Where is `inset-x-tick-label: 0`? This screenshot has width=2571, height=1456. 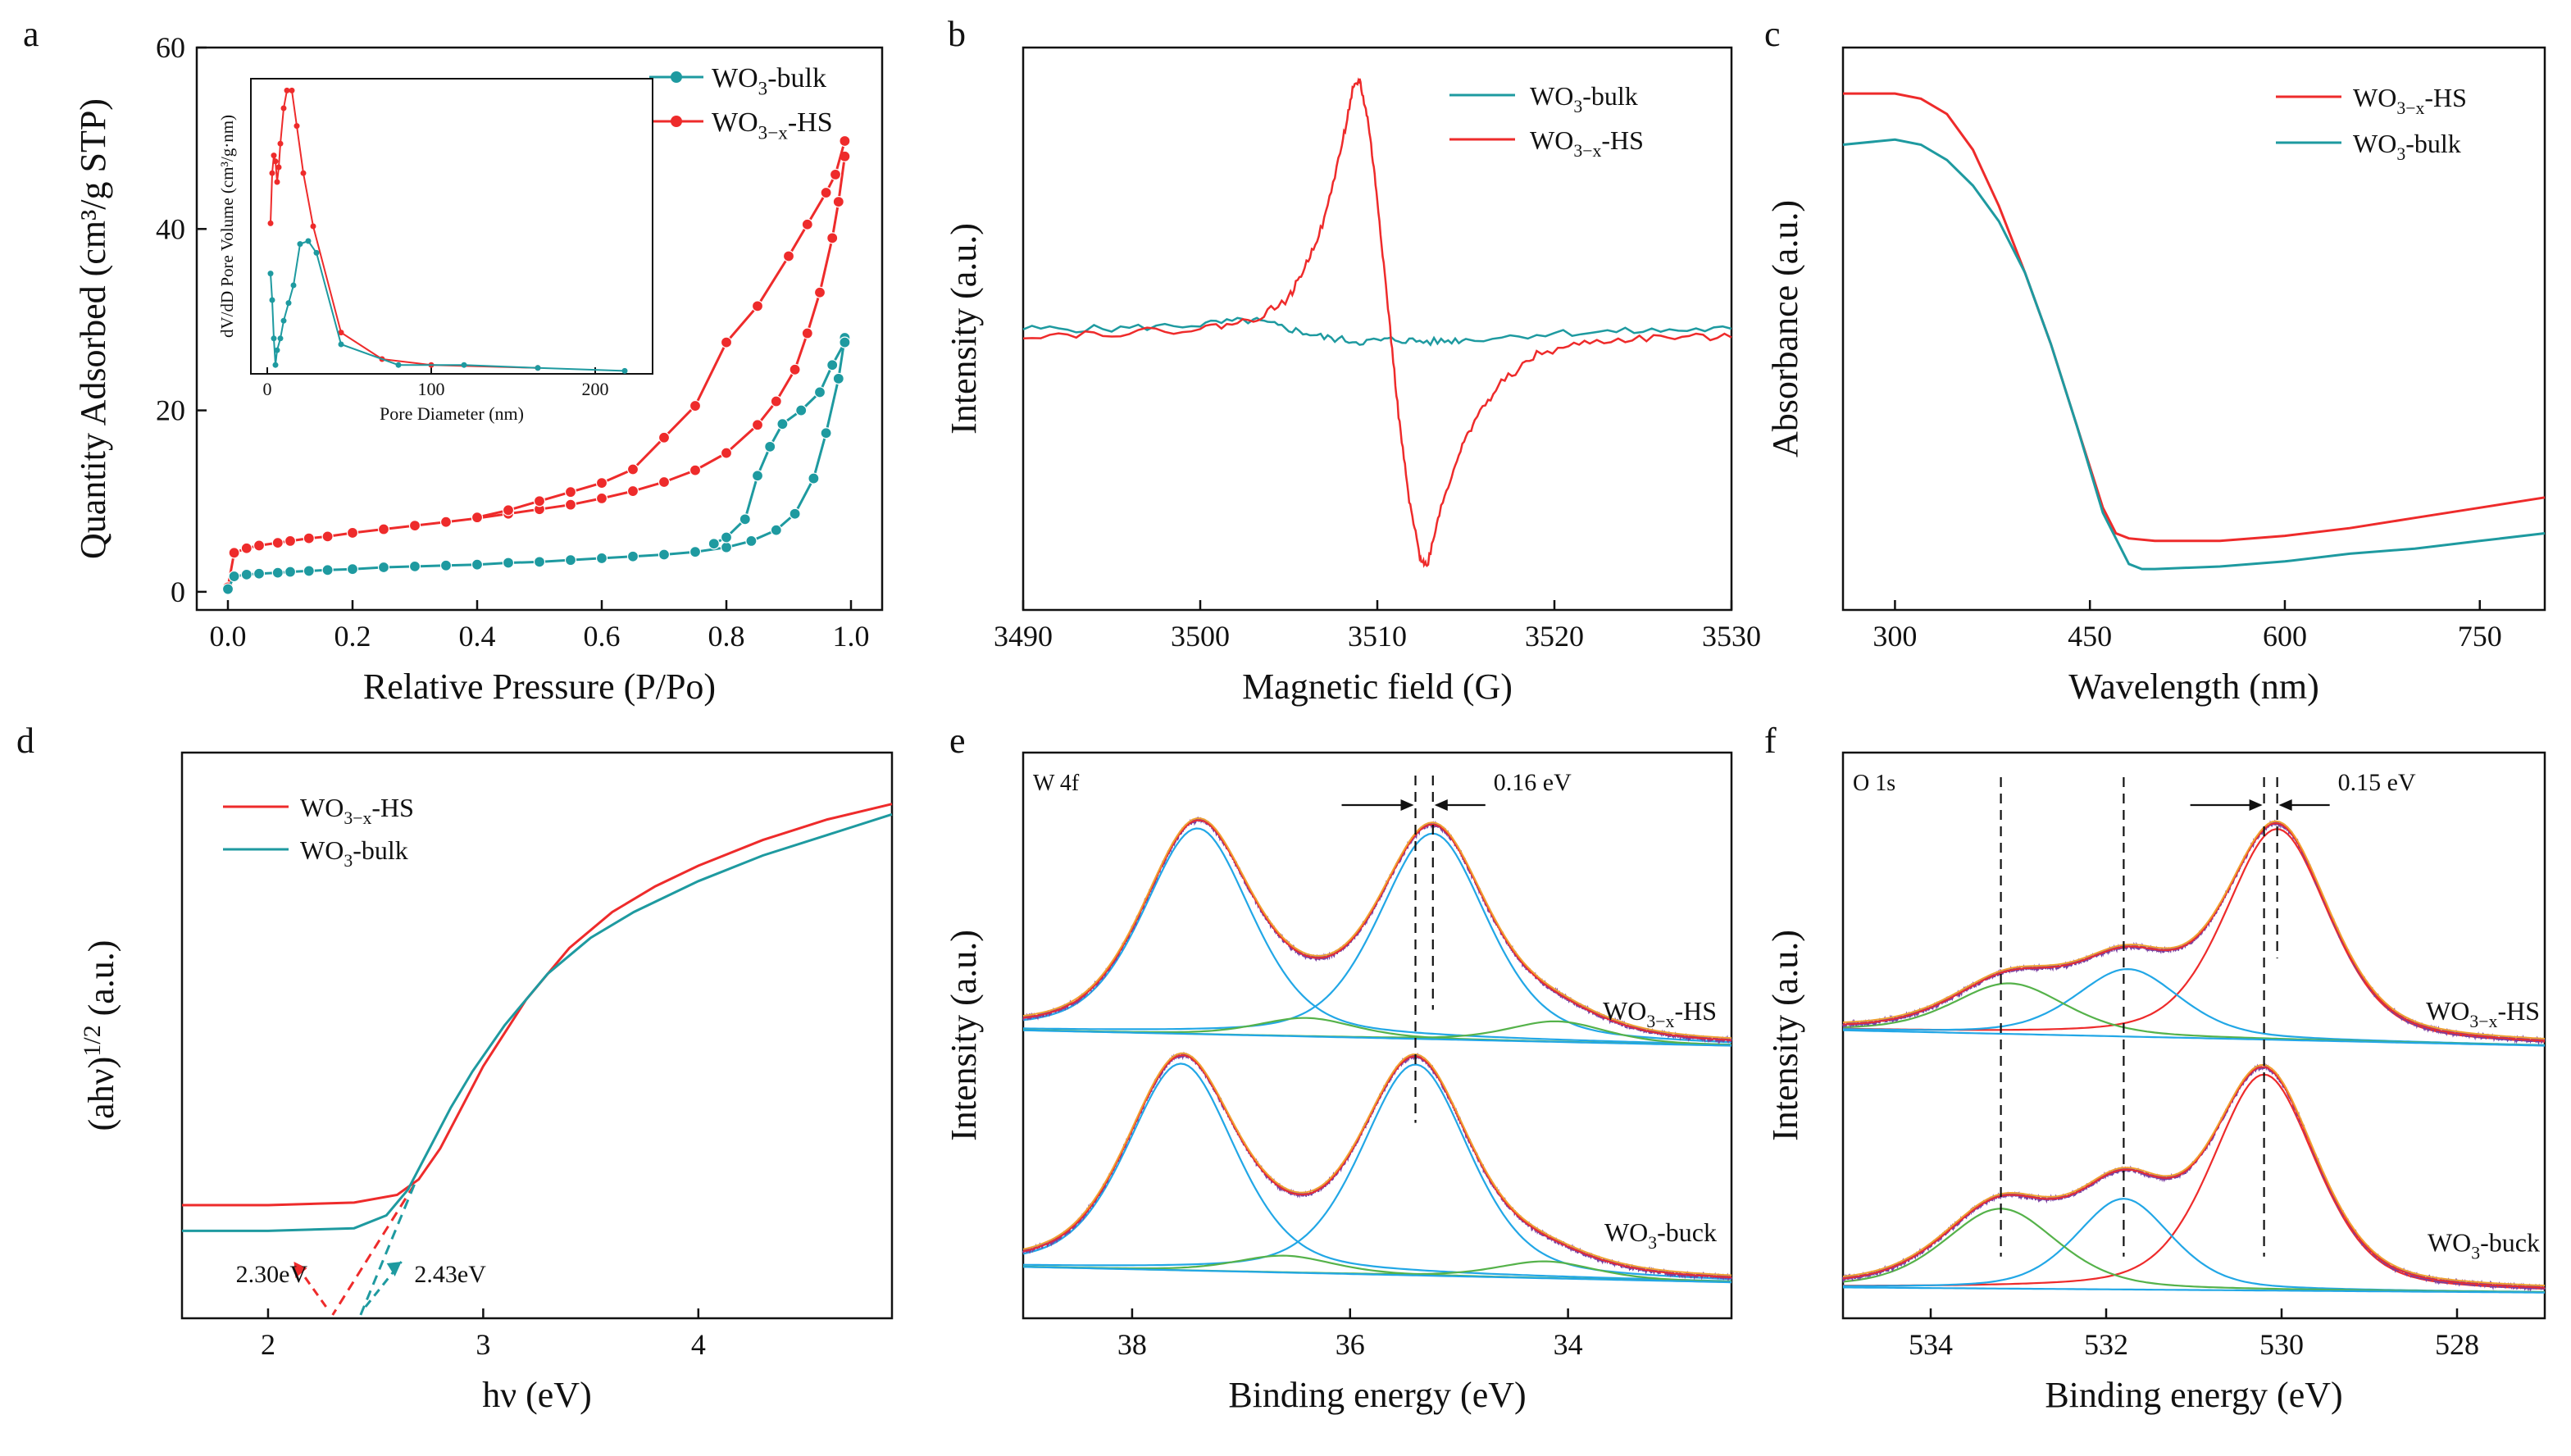
inset-x-tick-label: 0 is located at coordinates (267, 389).